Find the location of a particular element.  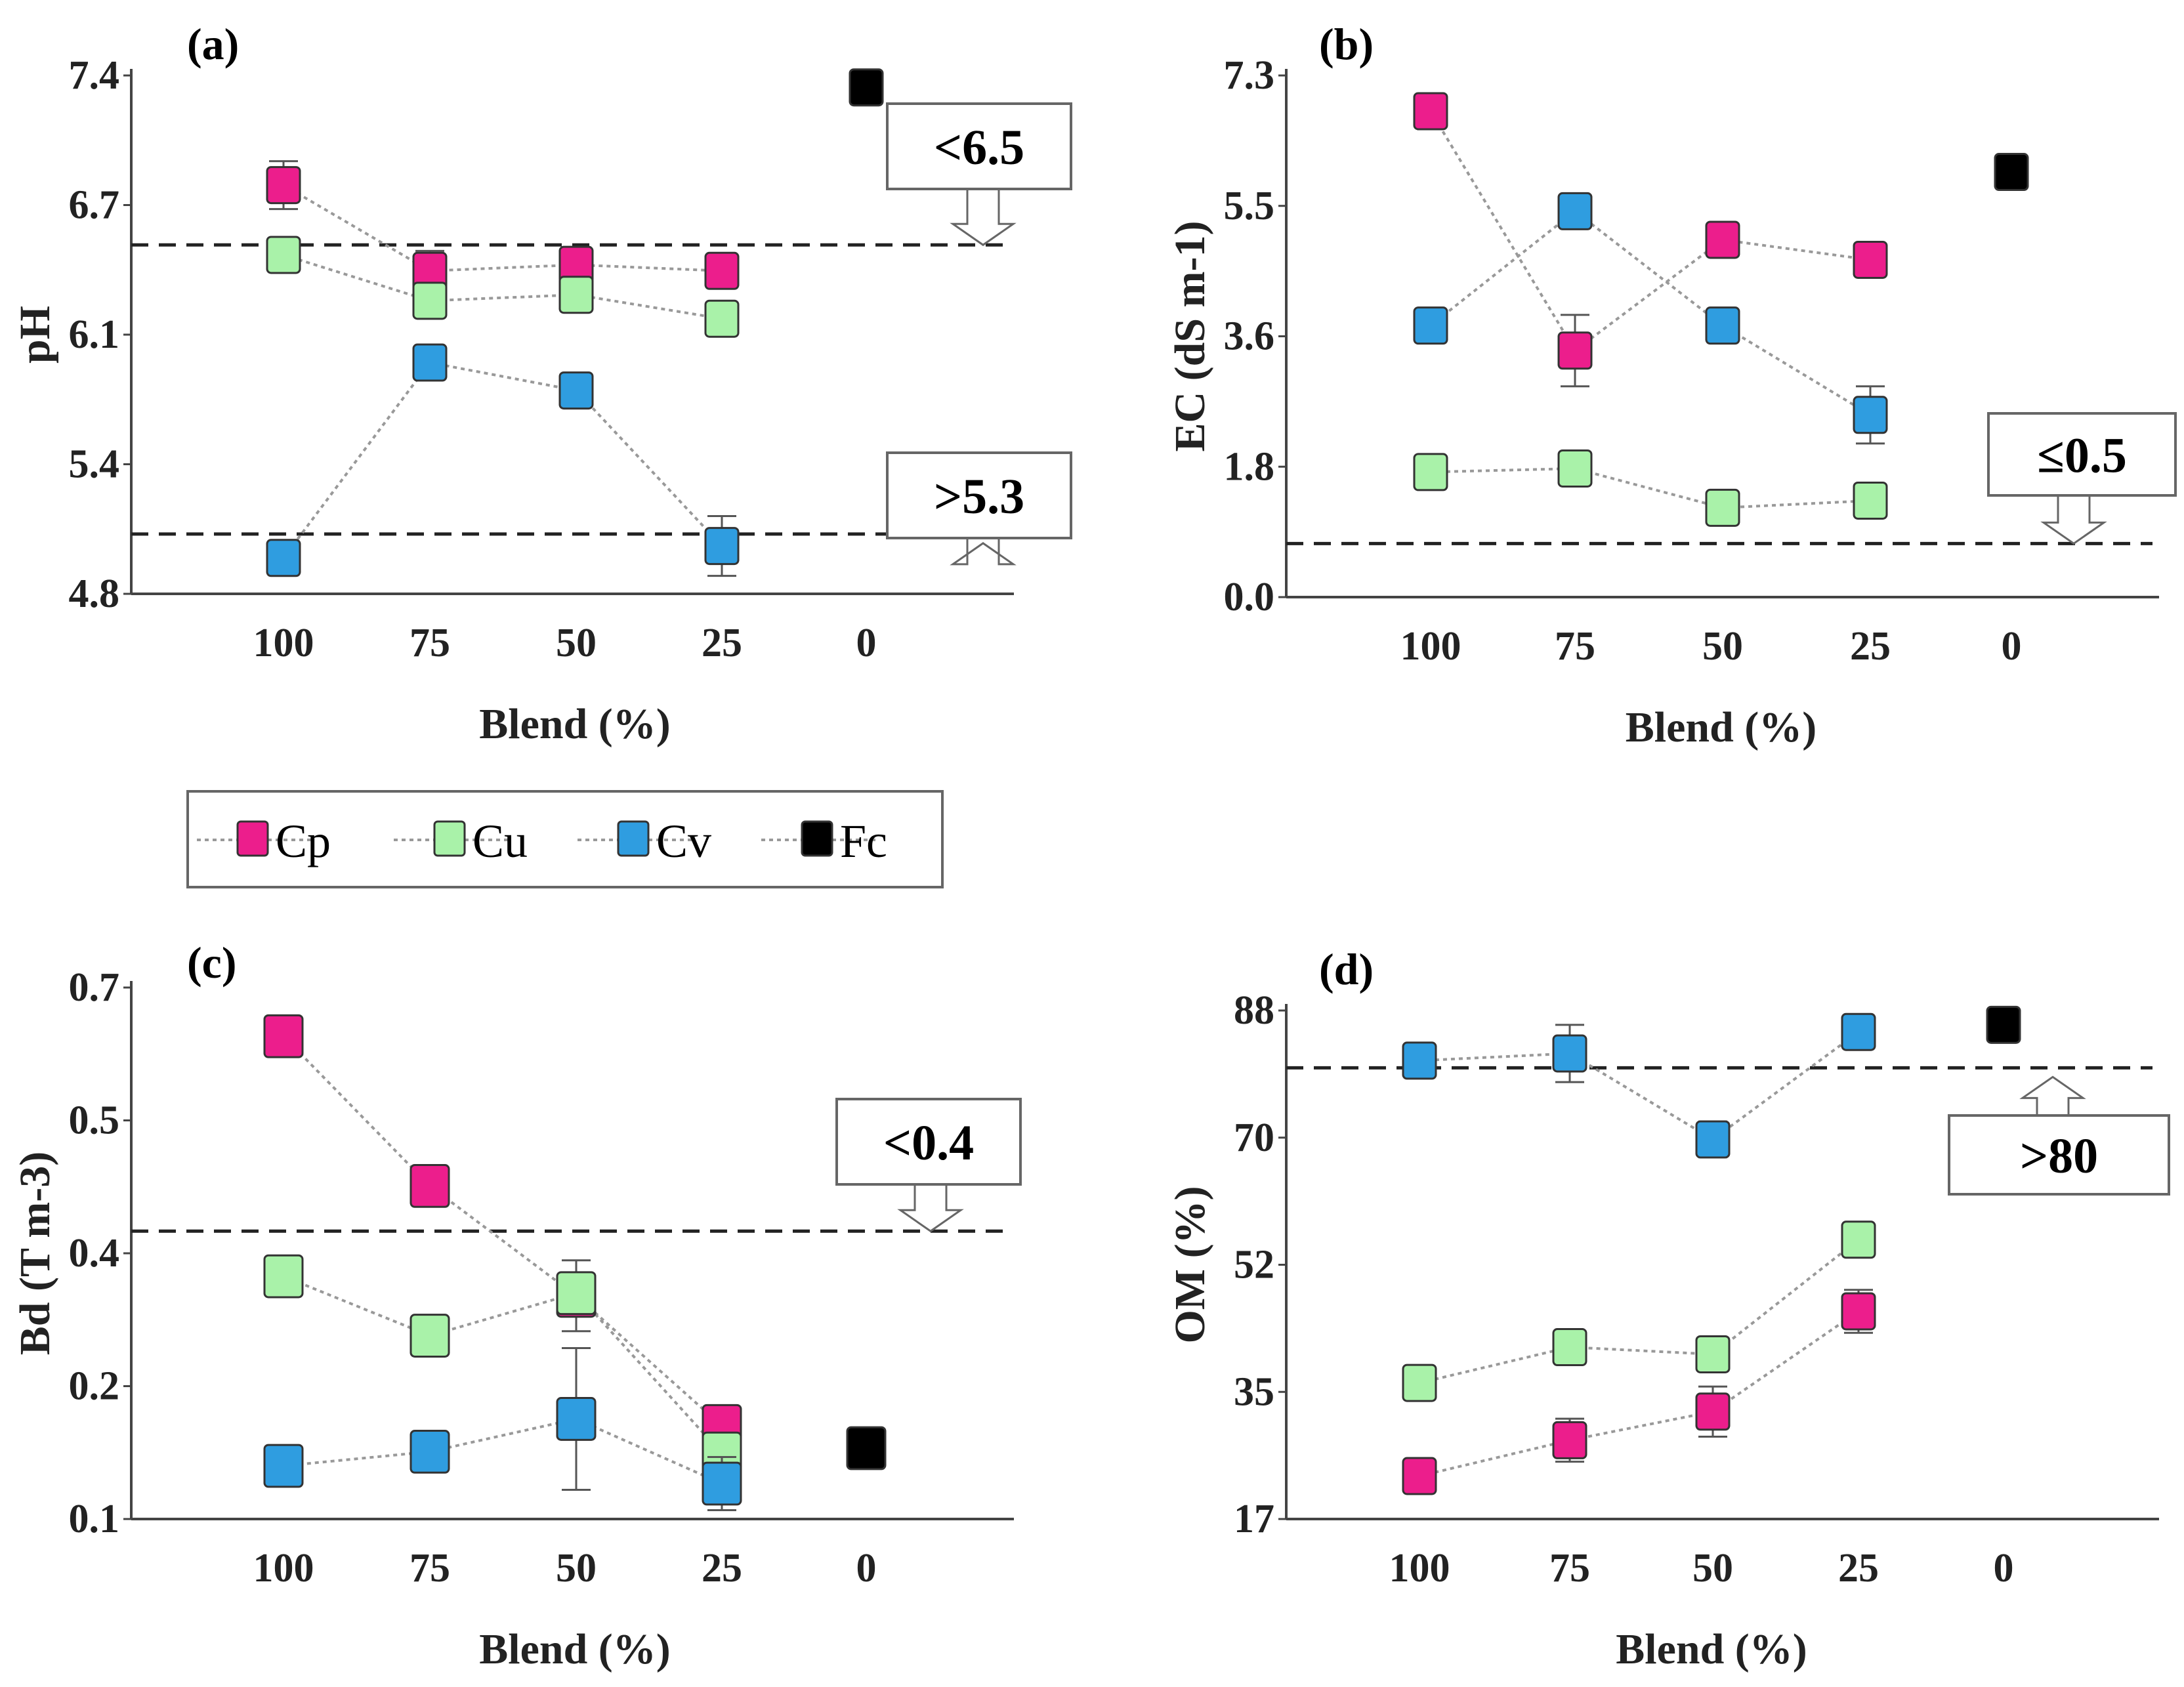

legend-item-cv: Cv is located at coordinates (644, 841).